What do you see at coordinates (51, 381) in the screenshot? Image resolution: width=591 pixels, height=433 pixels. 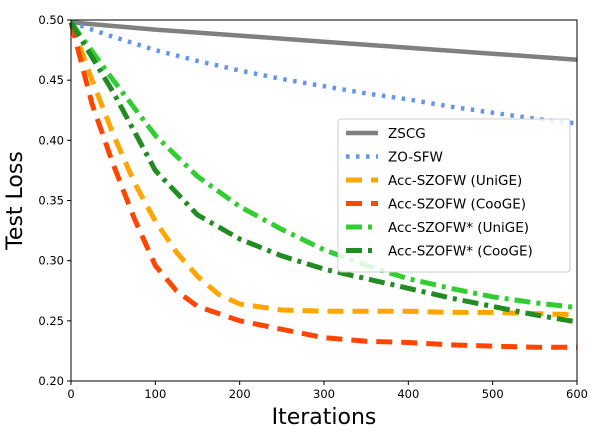 I see `y-tick-label: 0.20` at bounding box center [51, 381].